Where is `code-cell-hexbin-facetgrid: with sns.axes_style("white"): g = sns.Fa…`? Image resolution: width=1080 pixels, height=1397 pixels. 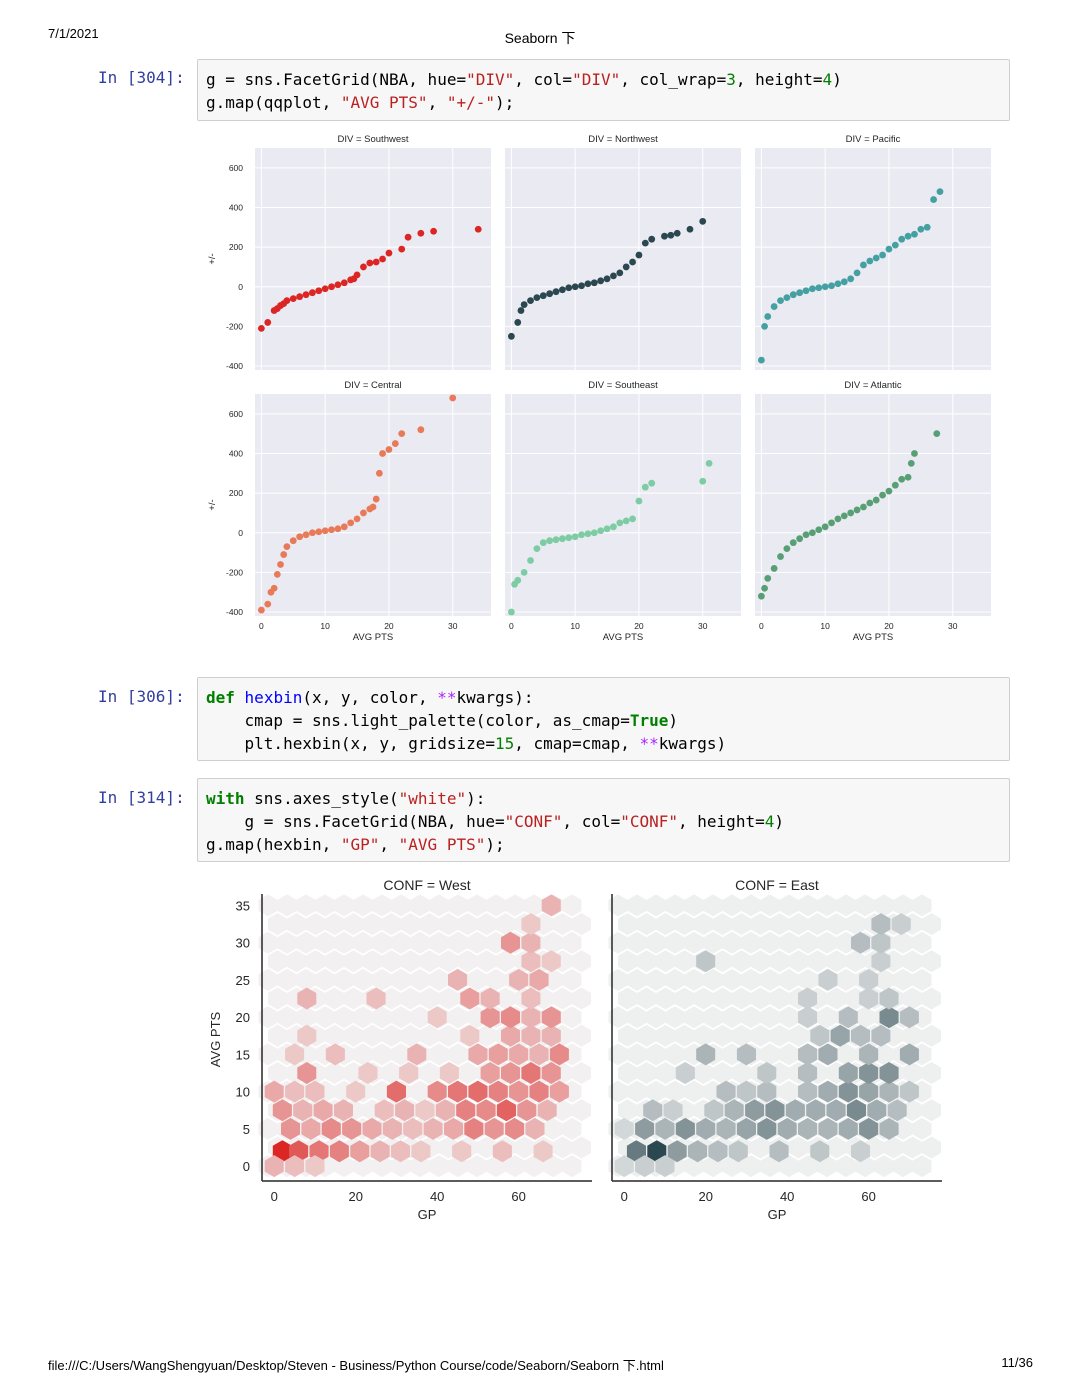 code-cell-hexbin-facetgrid: with sns.axes_style("white"): g = sns.Fa… is located at coordinates (603, 820).